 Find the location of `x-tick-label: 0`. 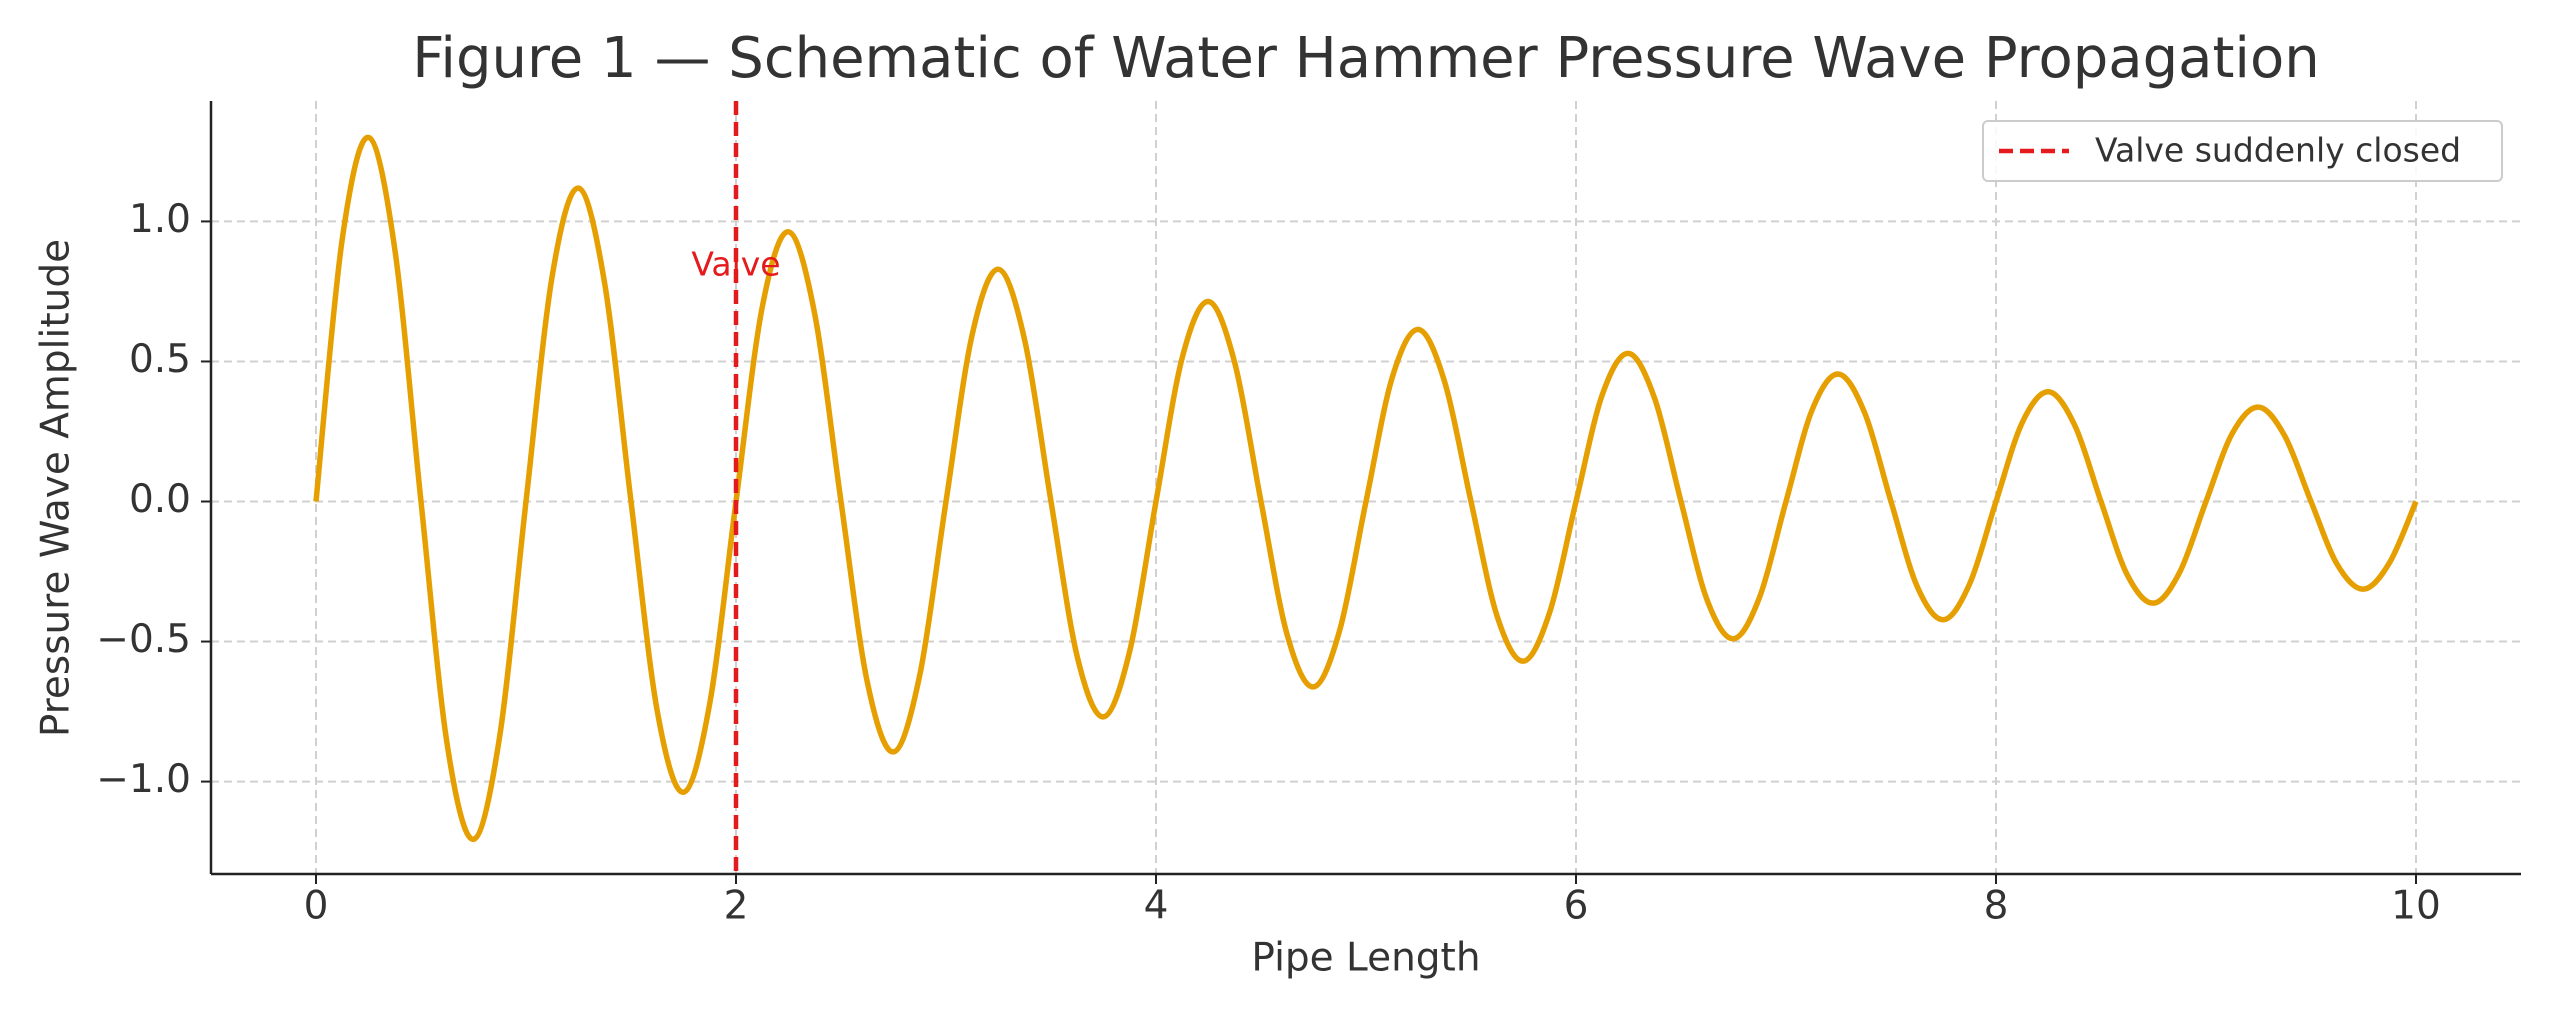

x-tick-label: 0 is located at coordinates (316, 906).